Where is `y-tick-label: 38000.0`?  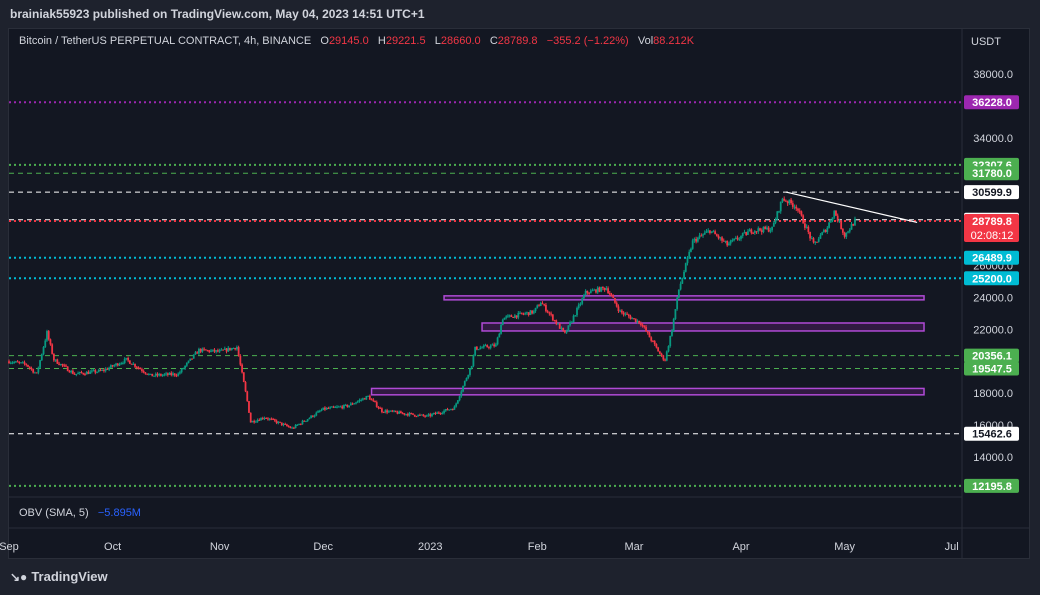
y-tick-label: 38000.0 is located at coordinates (993, 75).